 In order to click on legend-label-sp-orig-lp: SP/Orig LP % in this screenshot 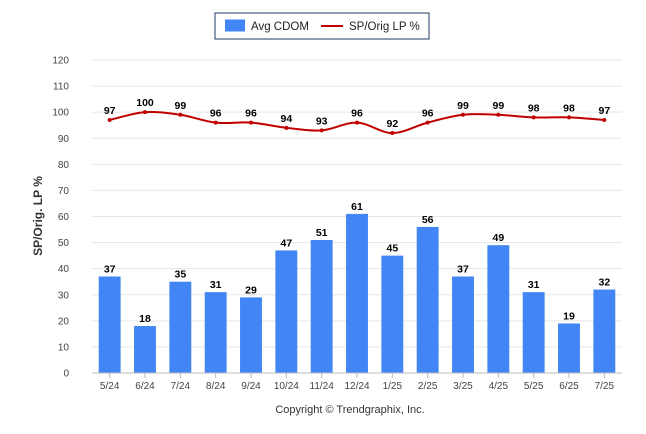, I will do `click(384, 27)`.